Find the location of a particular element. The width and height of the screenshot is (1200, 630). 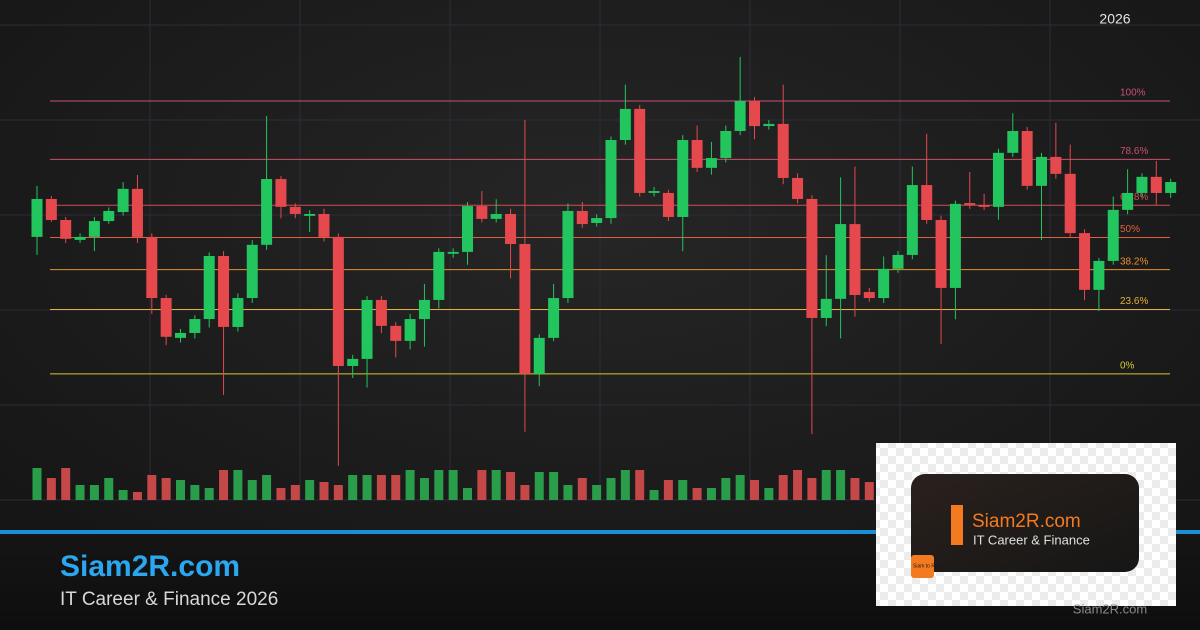

logo-subtitle: IT Career & Finance is located at coordinates (1031, 539).